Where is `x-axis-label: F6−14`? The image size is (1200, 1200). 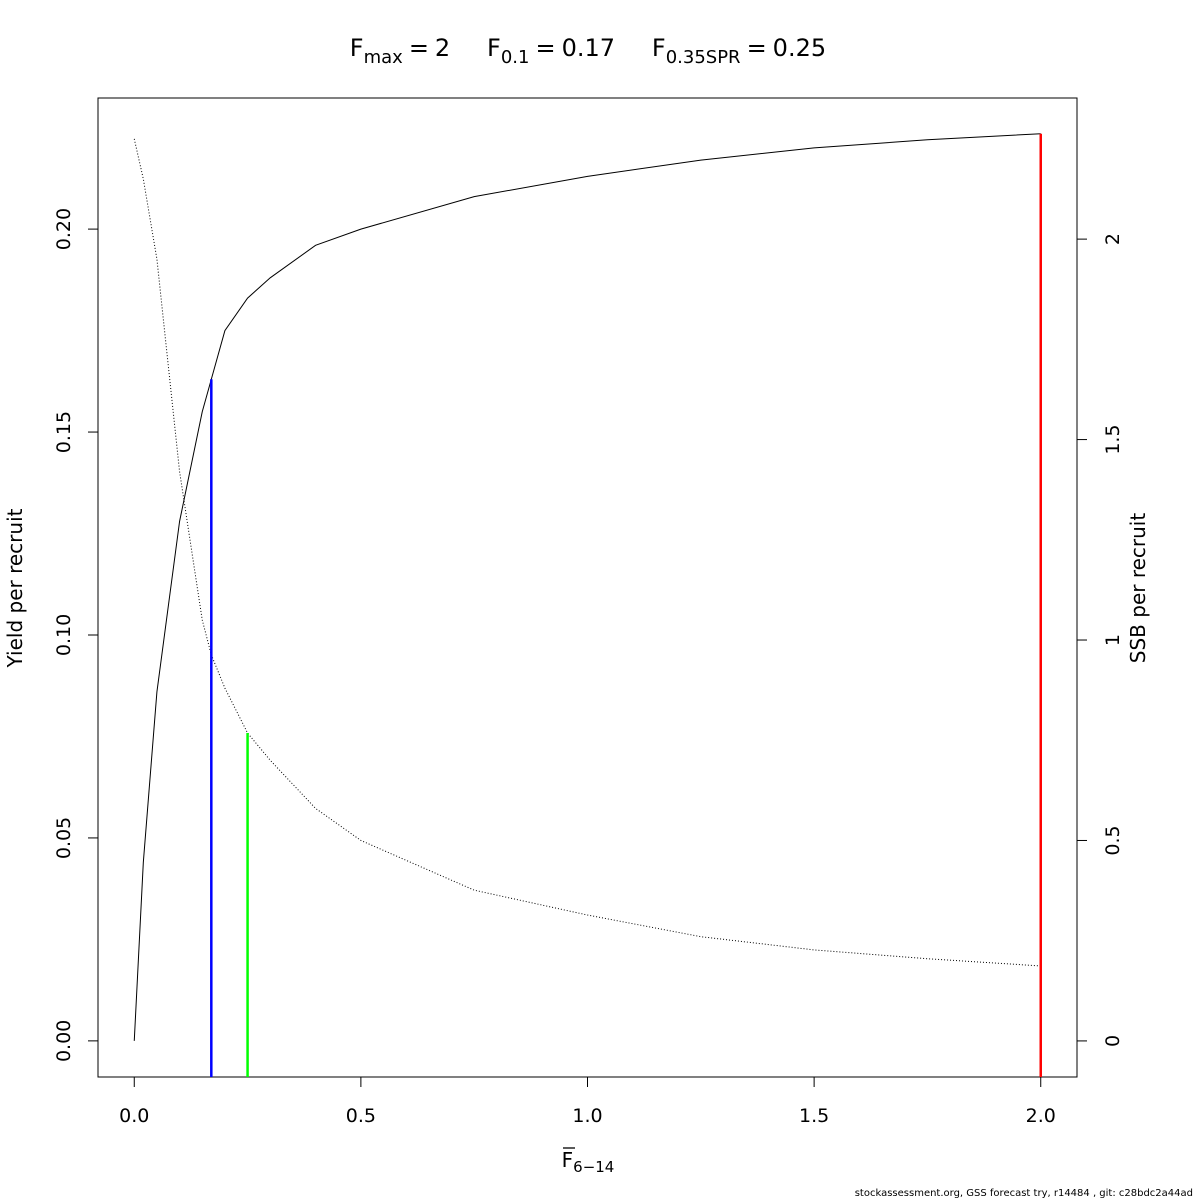
x-axis-label: F6−14 is located at coordinates (588, 1162).